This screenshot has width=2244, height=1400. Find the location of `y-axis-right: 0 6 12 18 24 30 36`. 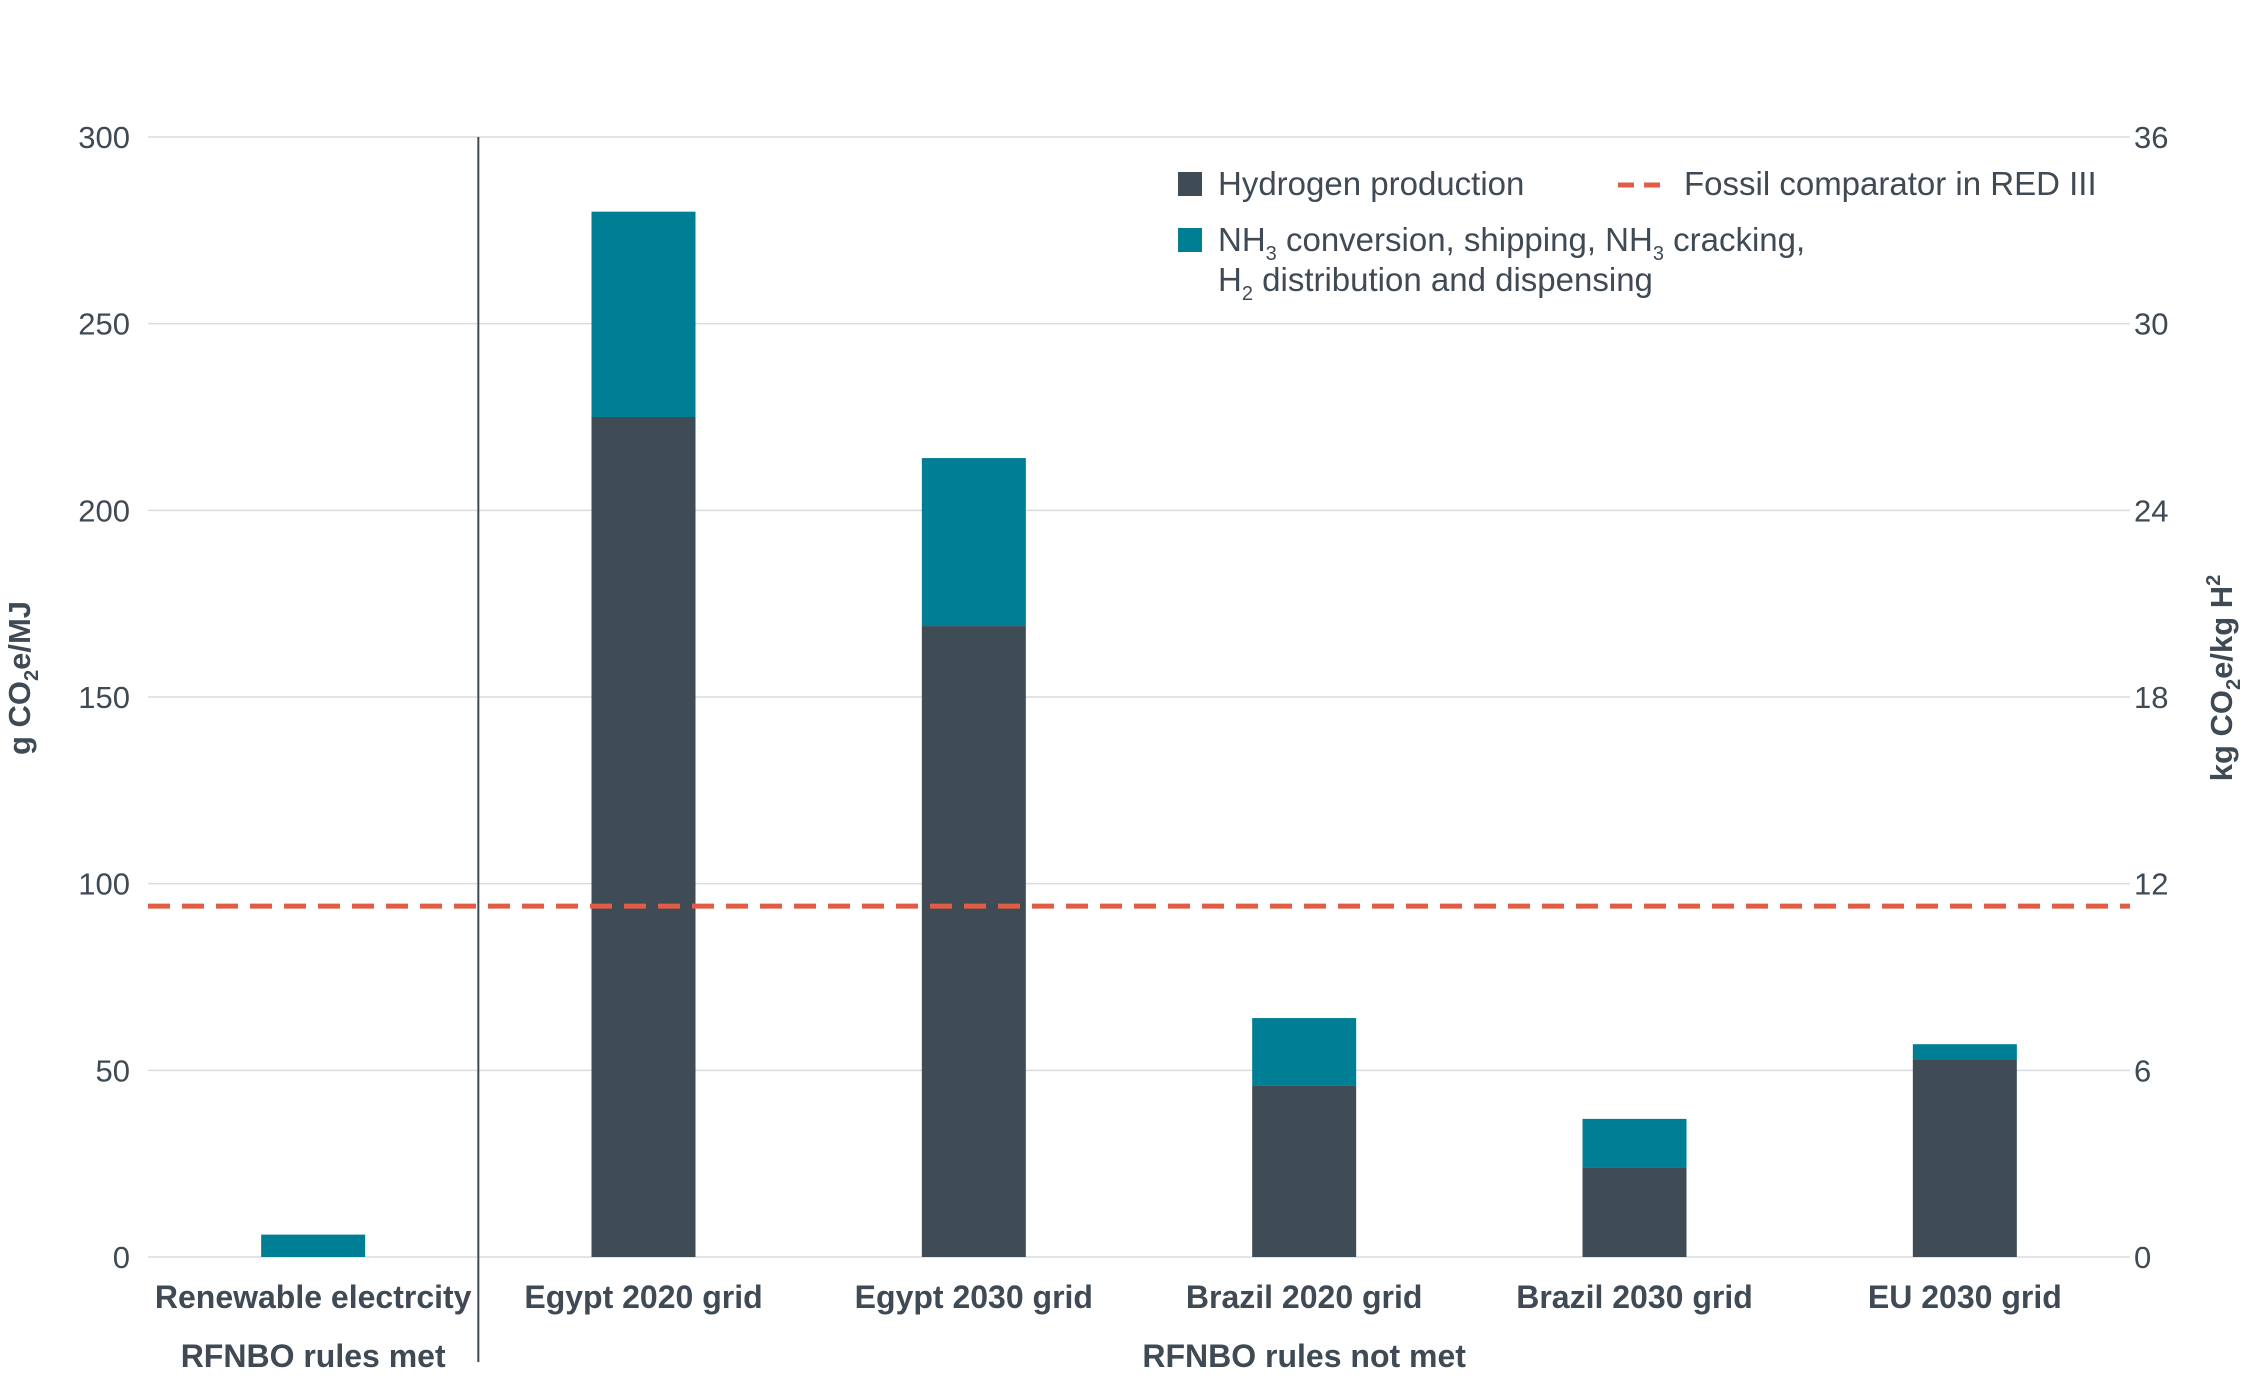

y-axis-right: 0 6 12 18 24 30 36 is located at coordinates (2151, 697).